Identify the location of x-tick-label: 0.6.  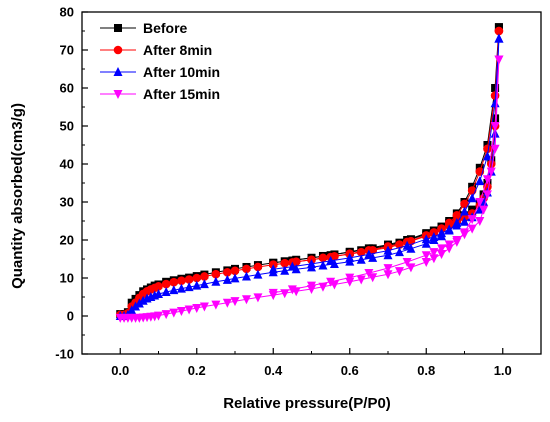
(350, 370).